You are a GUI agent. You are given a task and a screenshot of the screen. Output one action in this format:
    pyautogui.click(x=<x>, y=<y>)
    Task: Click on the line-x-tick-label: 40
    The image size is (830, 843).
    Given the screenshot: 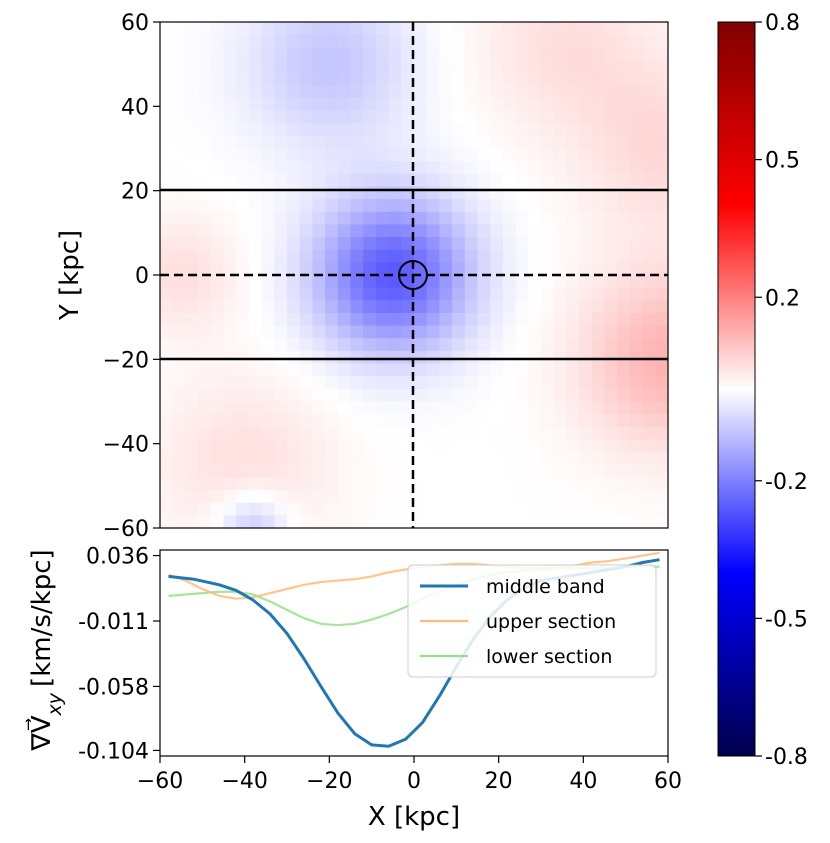 What is the action you would take?
    pyautogui.click(x=583, y=781)
    